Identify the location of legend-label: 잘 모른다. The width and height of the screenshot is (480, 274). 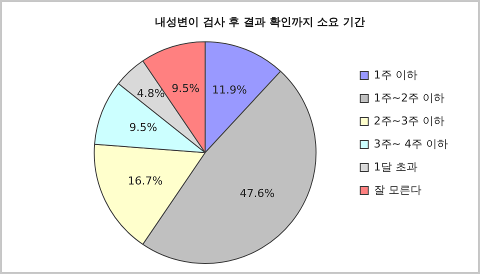
(398, 189).